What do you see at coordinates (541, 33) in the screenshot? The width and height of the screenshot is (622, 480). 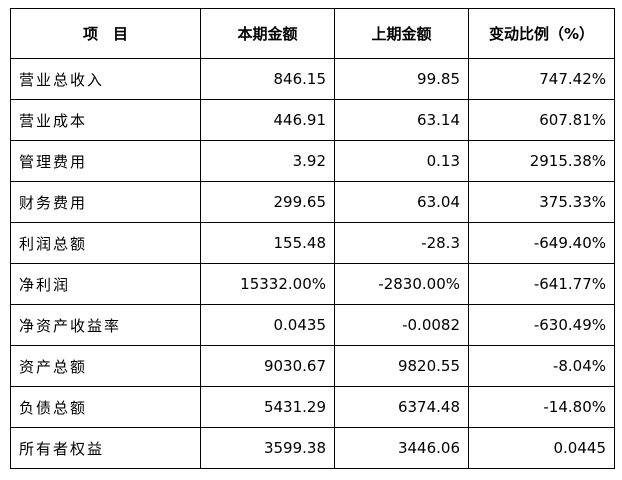 I see `header-change: 变动比例（%）` at bounding box center [541, 33].